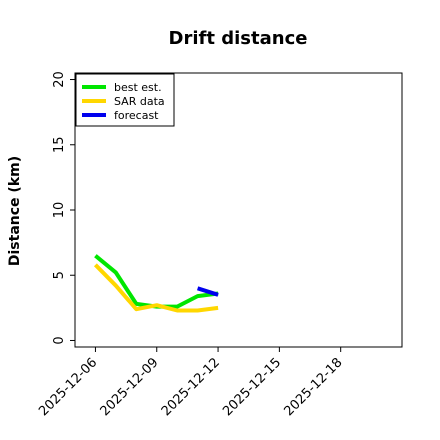  I want to click on series-layer, so click(156, 283).